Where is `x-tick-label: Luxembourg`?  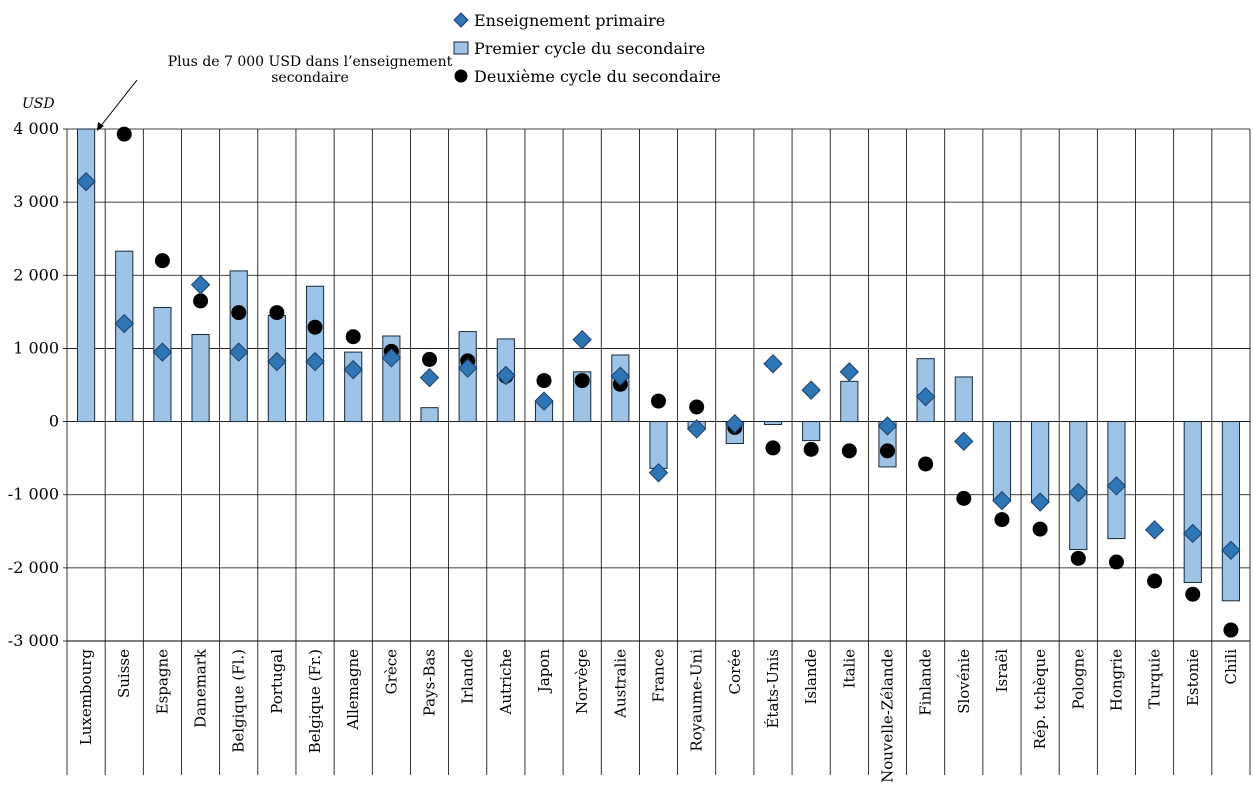
x-tick-label: Luxembourg is located at coordinates (86, 697).